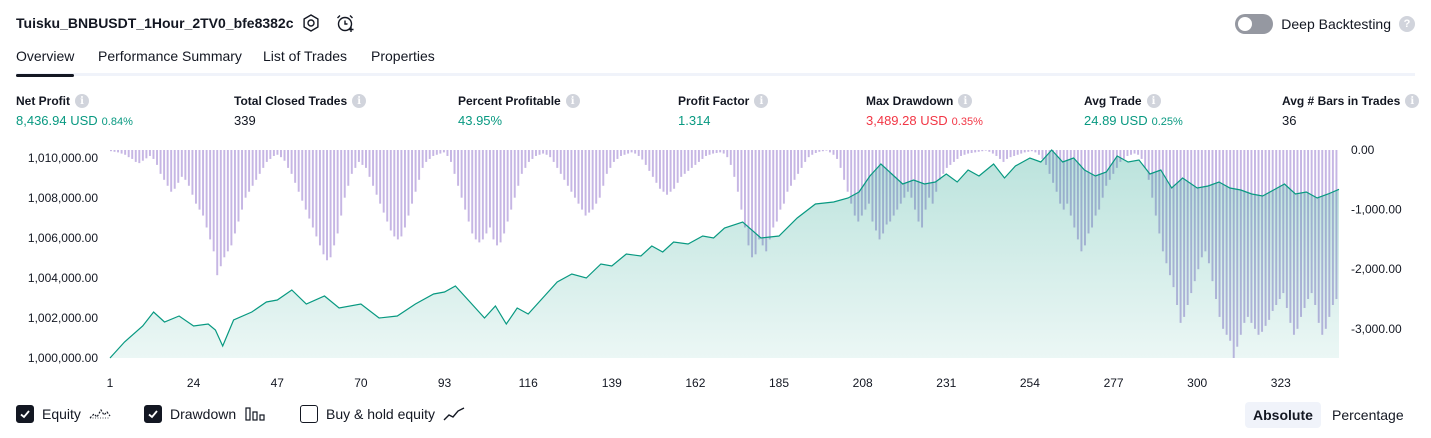 Image resolution: width=1431 pixels, height=438 pixels. I want to click on x-tick-label: 93, so click(445, 383).